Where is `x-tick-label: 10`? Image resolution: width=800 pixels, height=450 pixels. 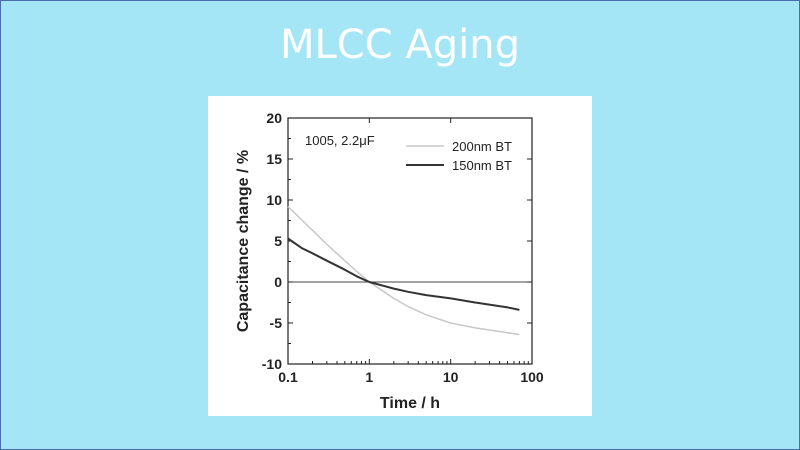
x-tick-label: 10 is located at coordinates (451, 377).